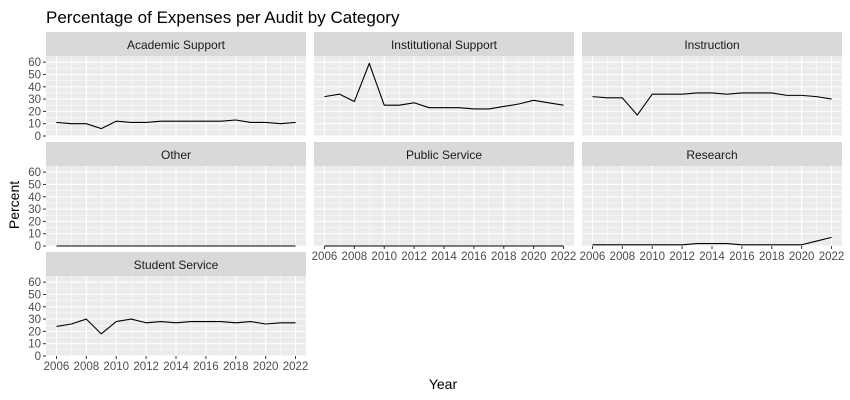 This screenshot has height=400, width=850. I want to click on facet-strip-label: Student Service, so click(176, 265).